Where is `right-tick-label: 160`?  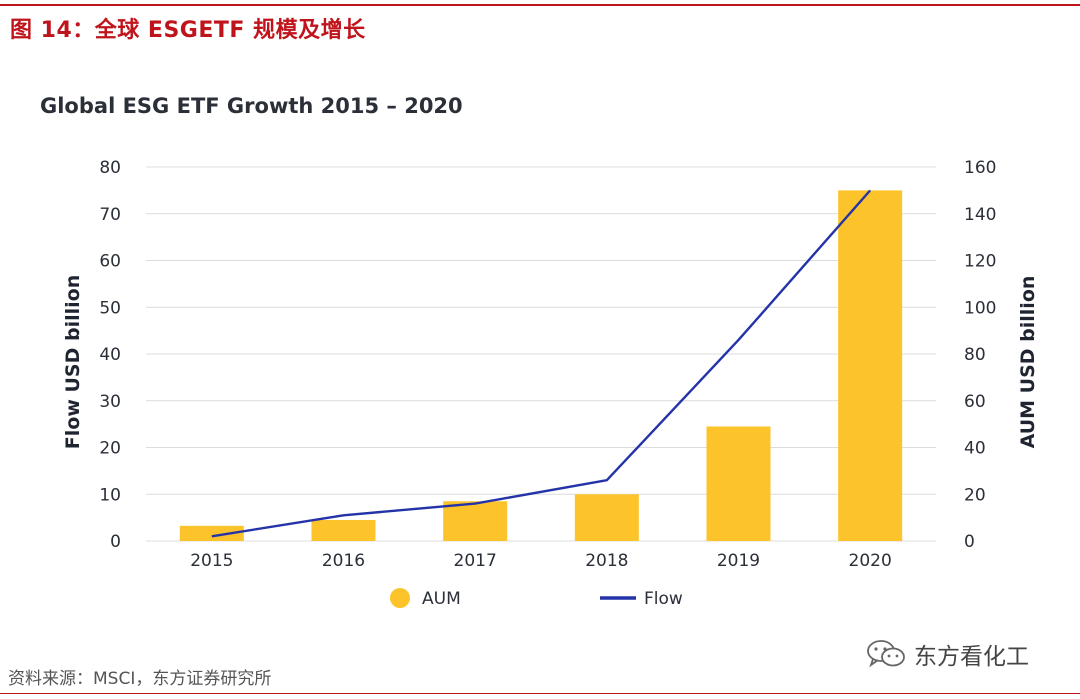
right-tick-label: 160 is located at coordinates (980, 168).